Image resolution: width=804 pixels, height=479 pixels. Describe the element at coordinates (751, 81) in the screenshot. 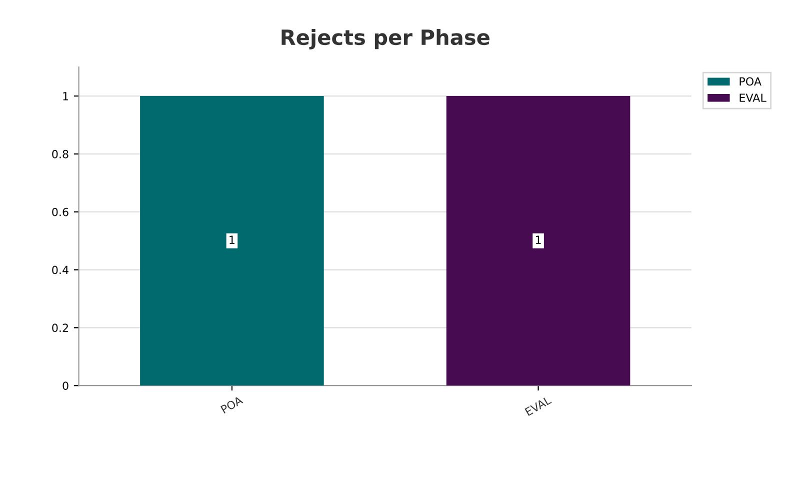

I see `legend-label: POA` at that location.